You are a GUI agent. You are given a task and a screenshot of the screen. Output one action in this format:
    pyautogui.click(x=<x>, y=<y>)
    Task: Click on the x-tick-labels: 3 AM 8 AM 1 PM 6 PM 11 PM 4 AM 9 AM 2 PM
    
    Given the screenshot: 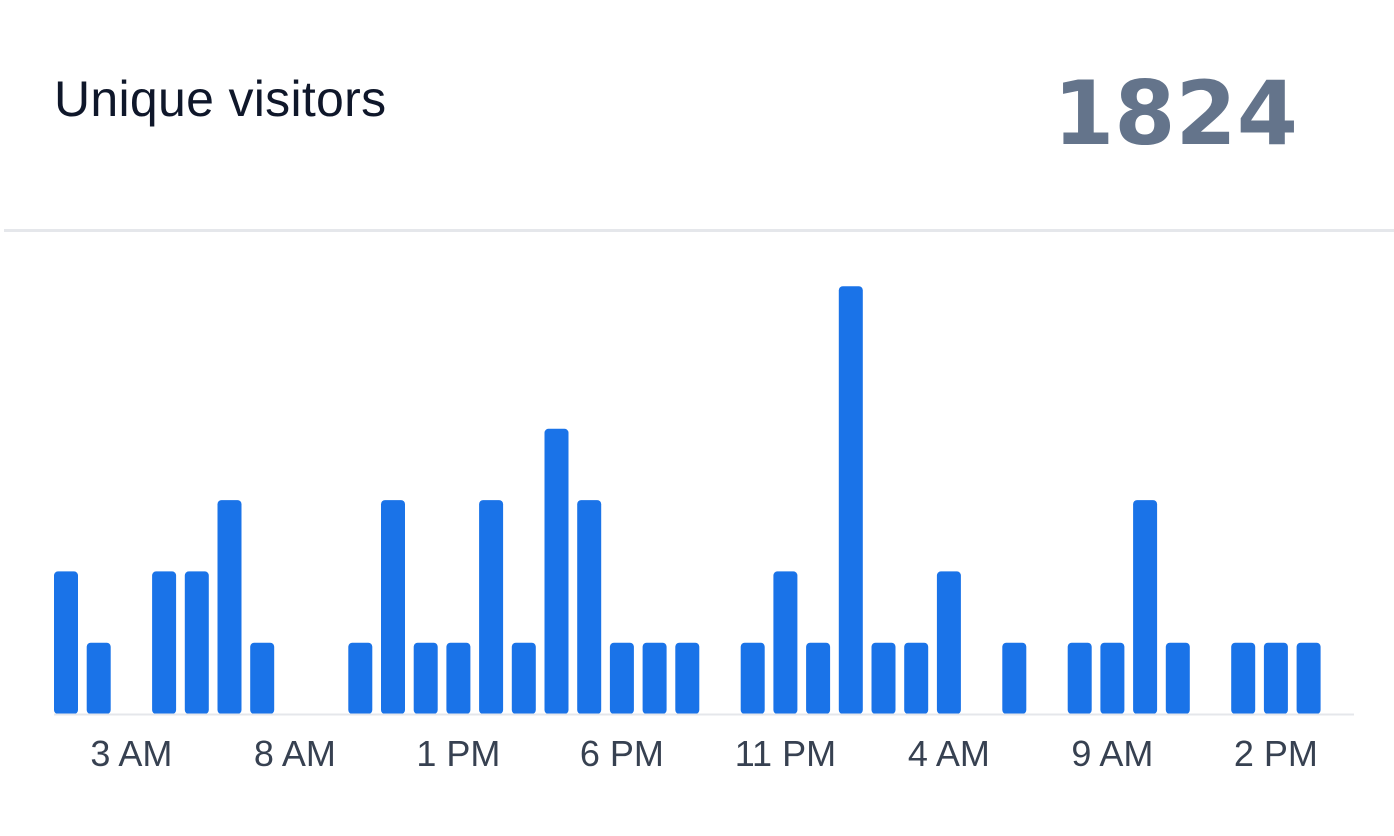 What is the action you would take?
    pyautogui.click(x=704, y=753)
    